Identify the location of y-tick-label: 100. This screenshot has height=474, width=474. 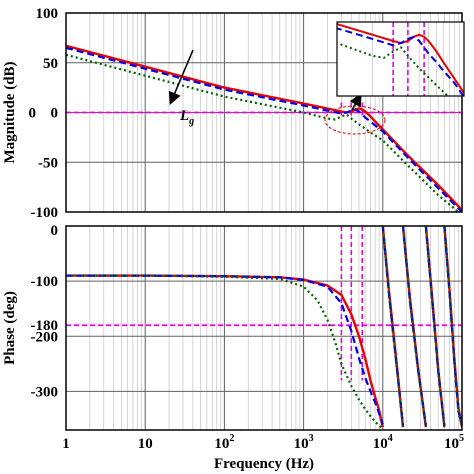
(47, 14).